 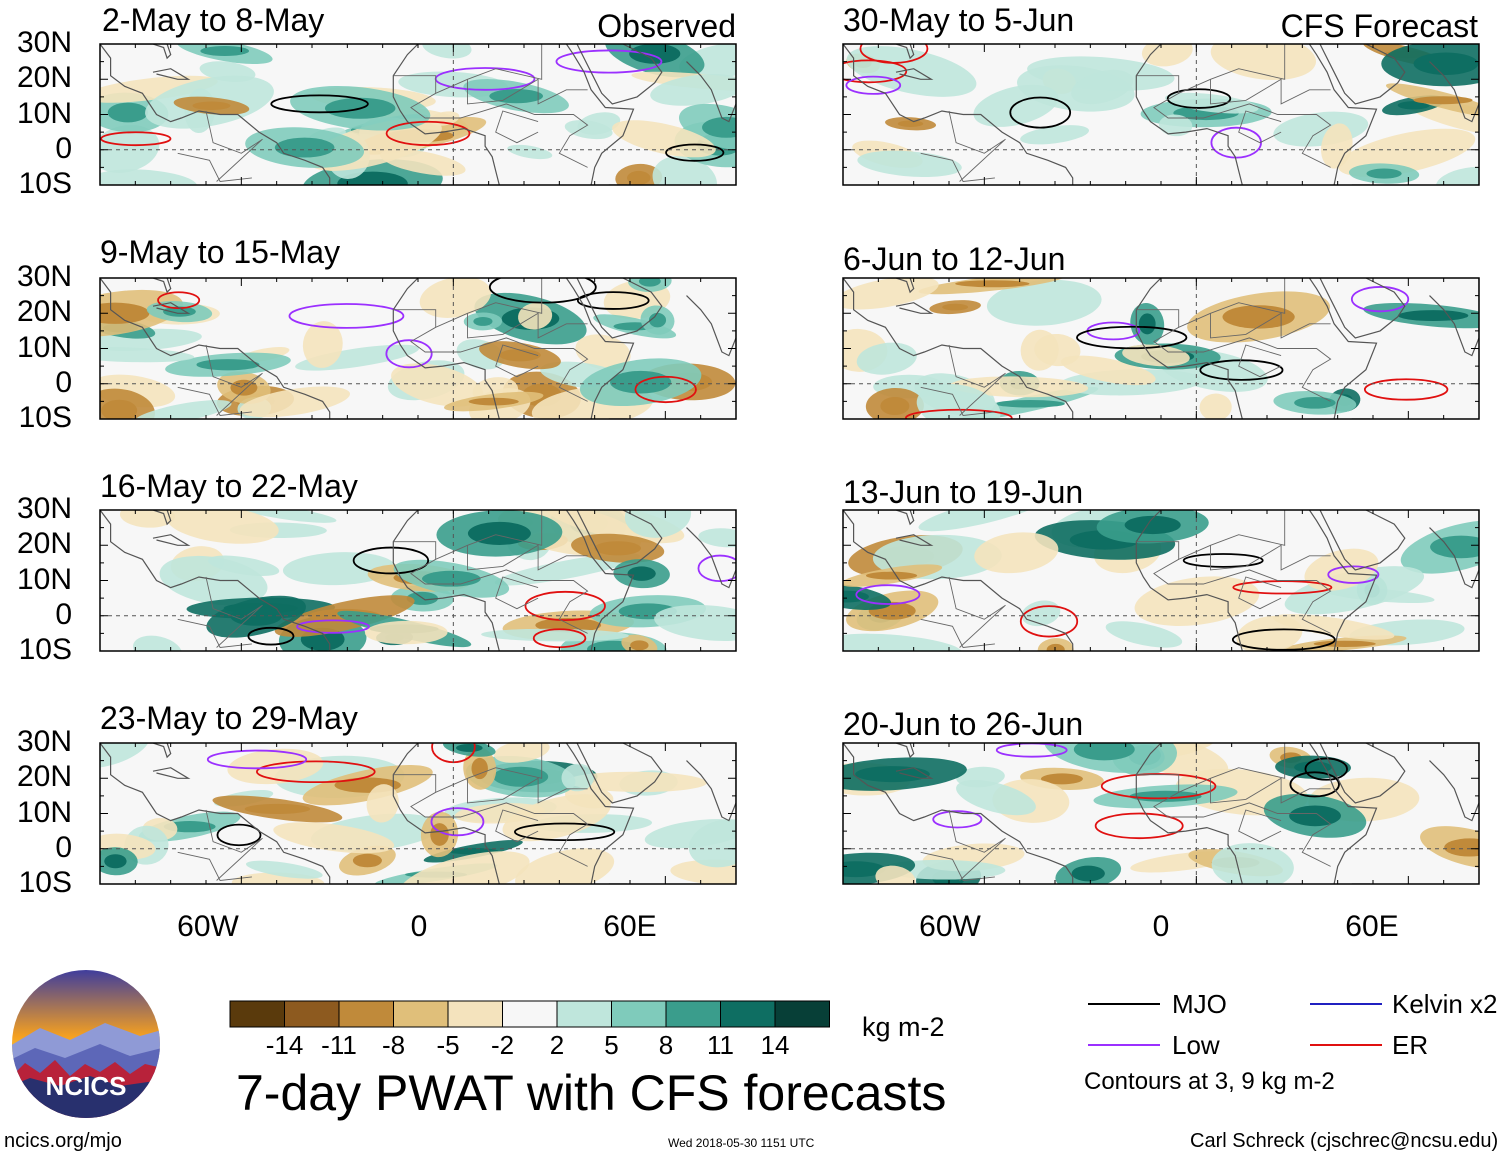 What do you see at coordinates (44, 113) in the screenshot?
I see `lat-label-1-2: 10N` at bounding box center [44, 113].